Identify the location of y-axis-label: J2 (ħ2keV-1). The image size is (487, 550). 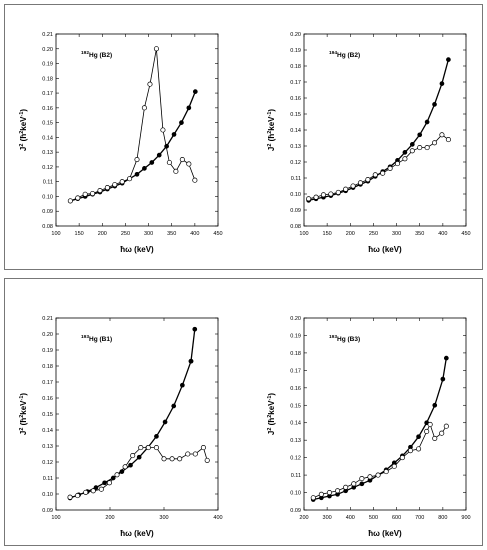
(271, 414).